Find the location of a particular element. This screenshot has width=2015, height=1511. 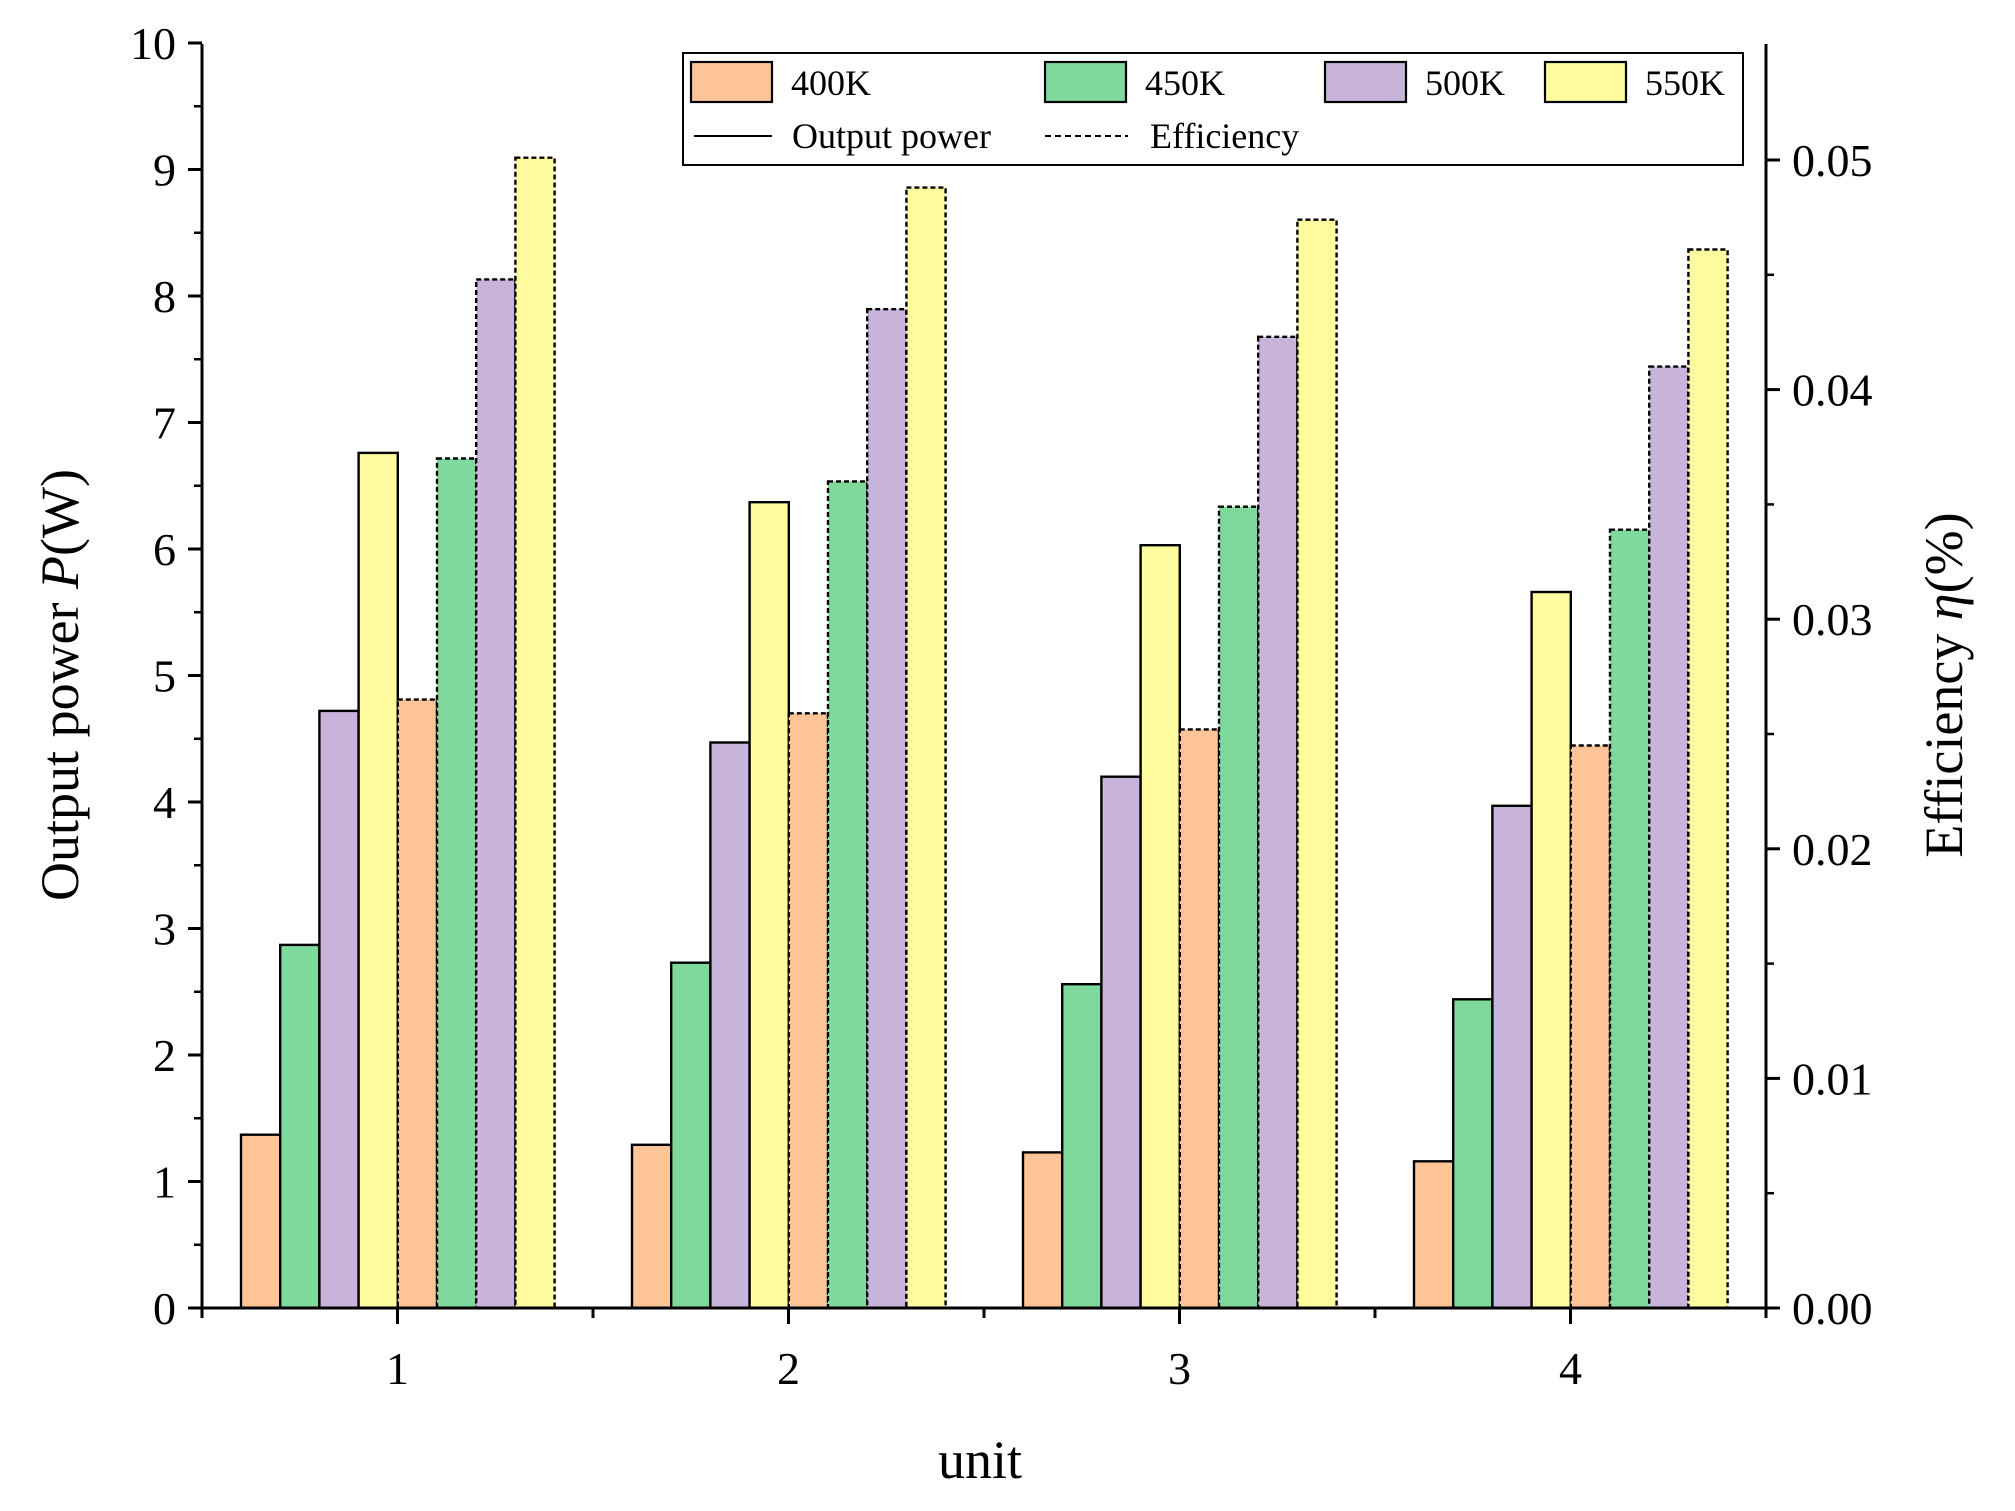

left-y-tick-label: 6 is located at coordinates (164, 549).